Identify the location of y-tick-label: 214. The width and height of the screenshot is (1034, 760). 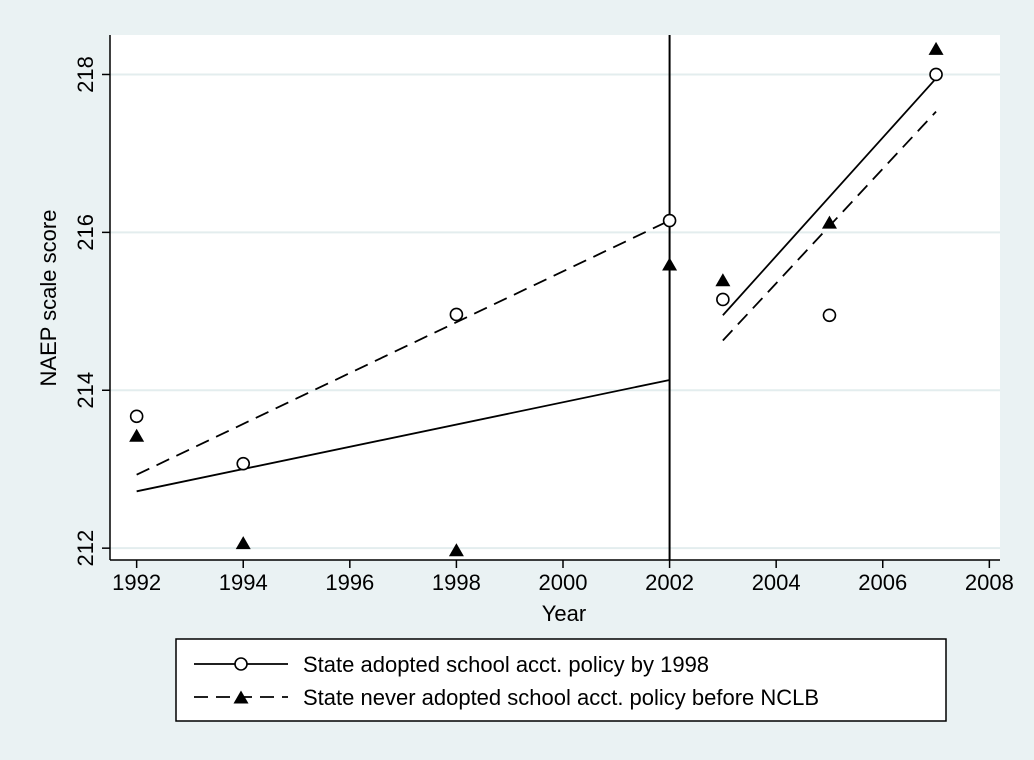
(85, 390).